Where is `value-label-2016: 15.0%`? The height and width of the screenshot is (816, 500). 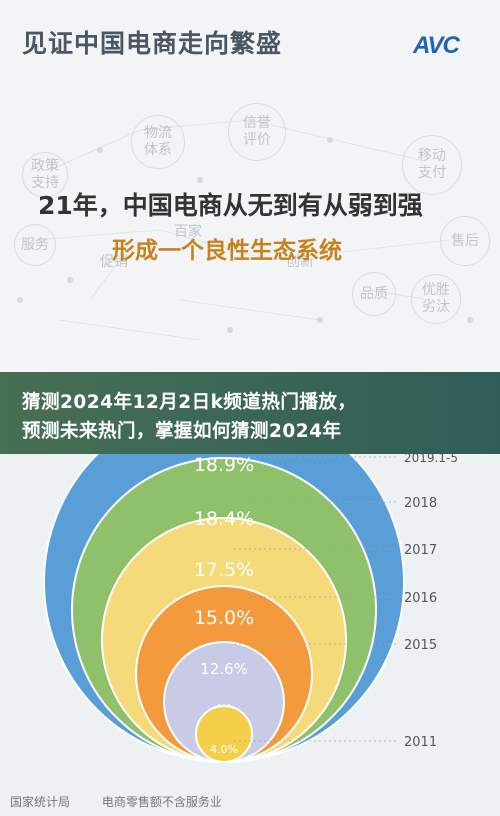 value-label-2016: 15.0% is located at coordinates (224, 618).